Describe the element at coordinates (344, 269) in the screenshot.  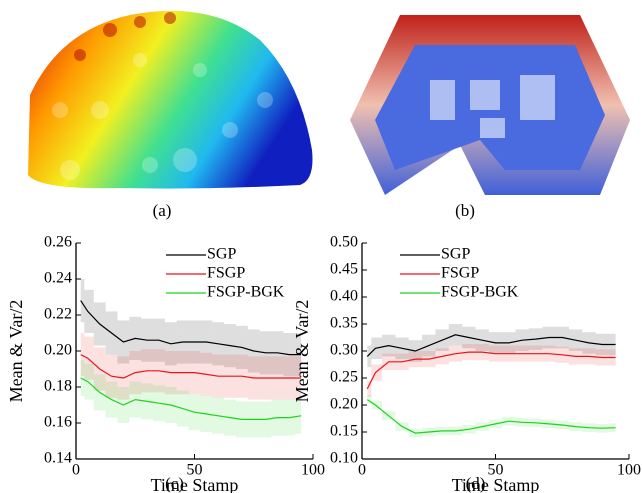
I see `y-tick-label: 0.45` at that location.